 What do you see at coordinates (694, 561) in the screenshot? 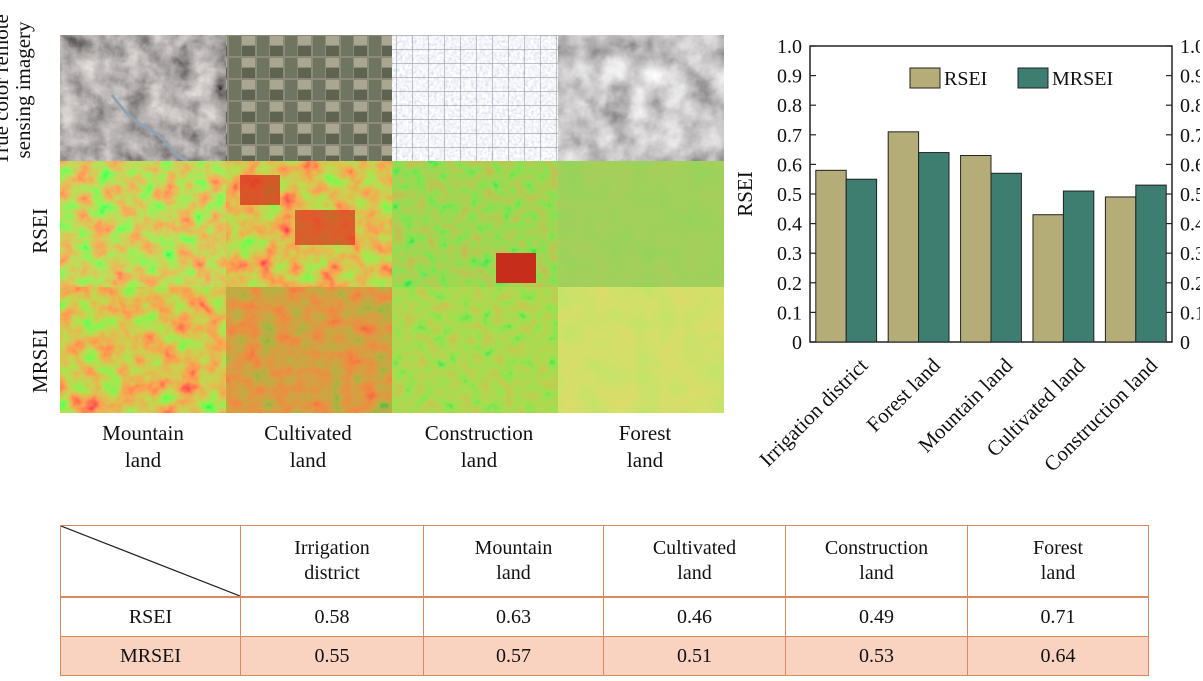
I see `table-header-cultivated: Cultivated land` at bounding box center [694, 561].